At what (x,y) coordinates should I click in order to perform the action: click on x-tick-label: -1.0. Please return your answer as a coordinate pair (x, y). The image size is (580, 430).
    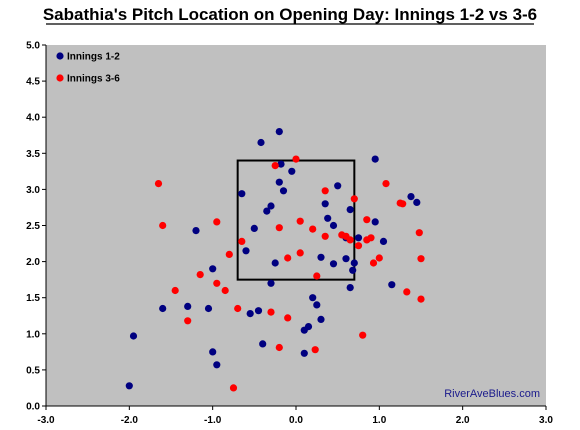
    Looking at the image, I should click on (213, 420).